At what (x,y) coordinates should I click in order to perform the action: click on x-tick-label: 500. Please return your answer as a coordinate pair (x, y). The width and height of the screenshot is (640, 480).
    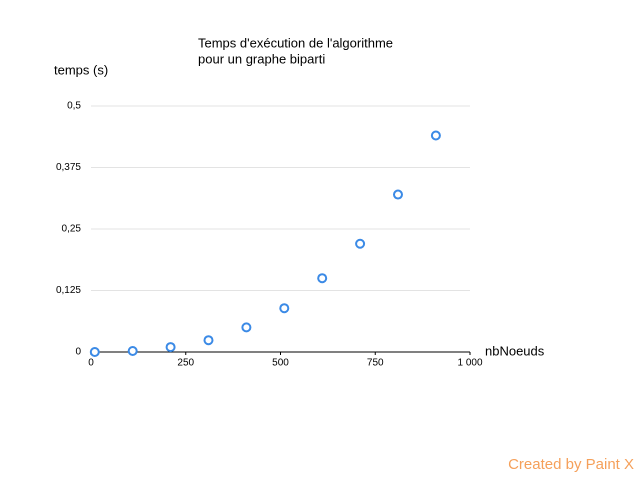
    Looking at the image, I should click on (280, 363).